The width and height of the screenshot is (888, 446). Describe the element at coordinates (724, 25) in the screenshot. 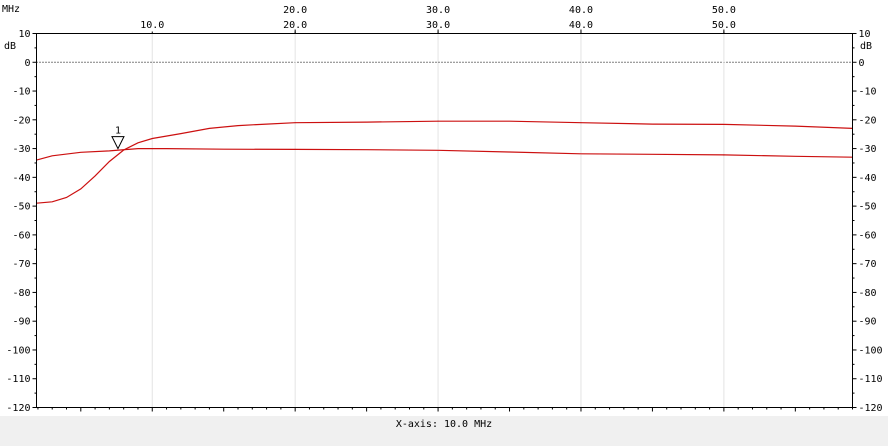

I see `x-tick-label-bottom: 50.0` at that location.